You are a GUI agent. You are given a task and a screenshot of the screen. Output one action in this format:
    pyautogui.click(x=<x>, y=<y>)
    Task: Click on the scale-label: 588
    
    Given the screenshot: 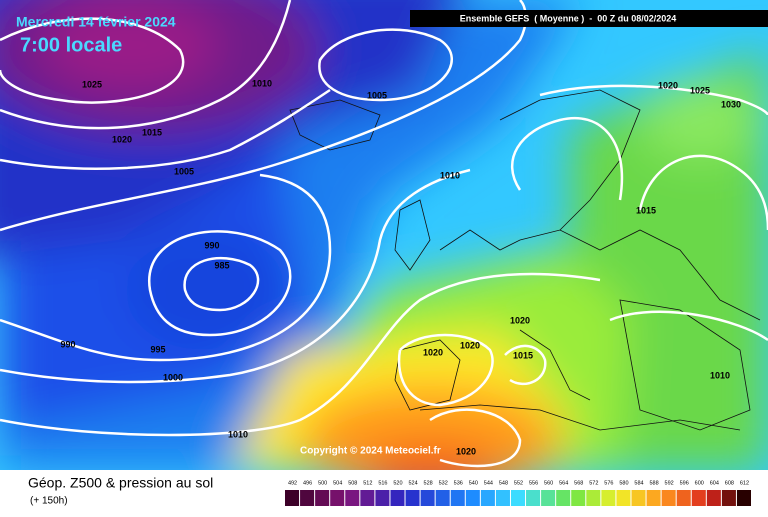 What is the action you would take?
    pyautogui.click(x=653, y=483)
    